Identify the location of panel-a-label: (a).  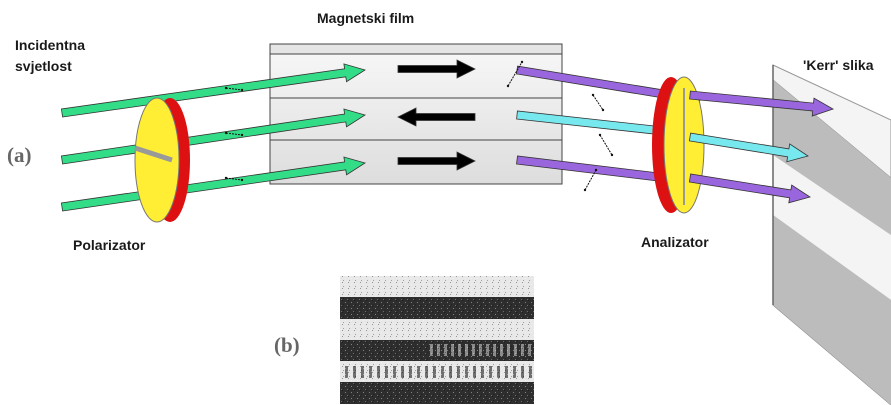
(19, 155).